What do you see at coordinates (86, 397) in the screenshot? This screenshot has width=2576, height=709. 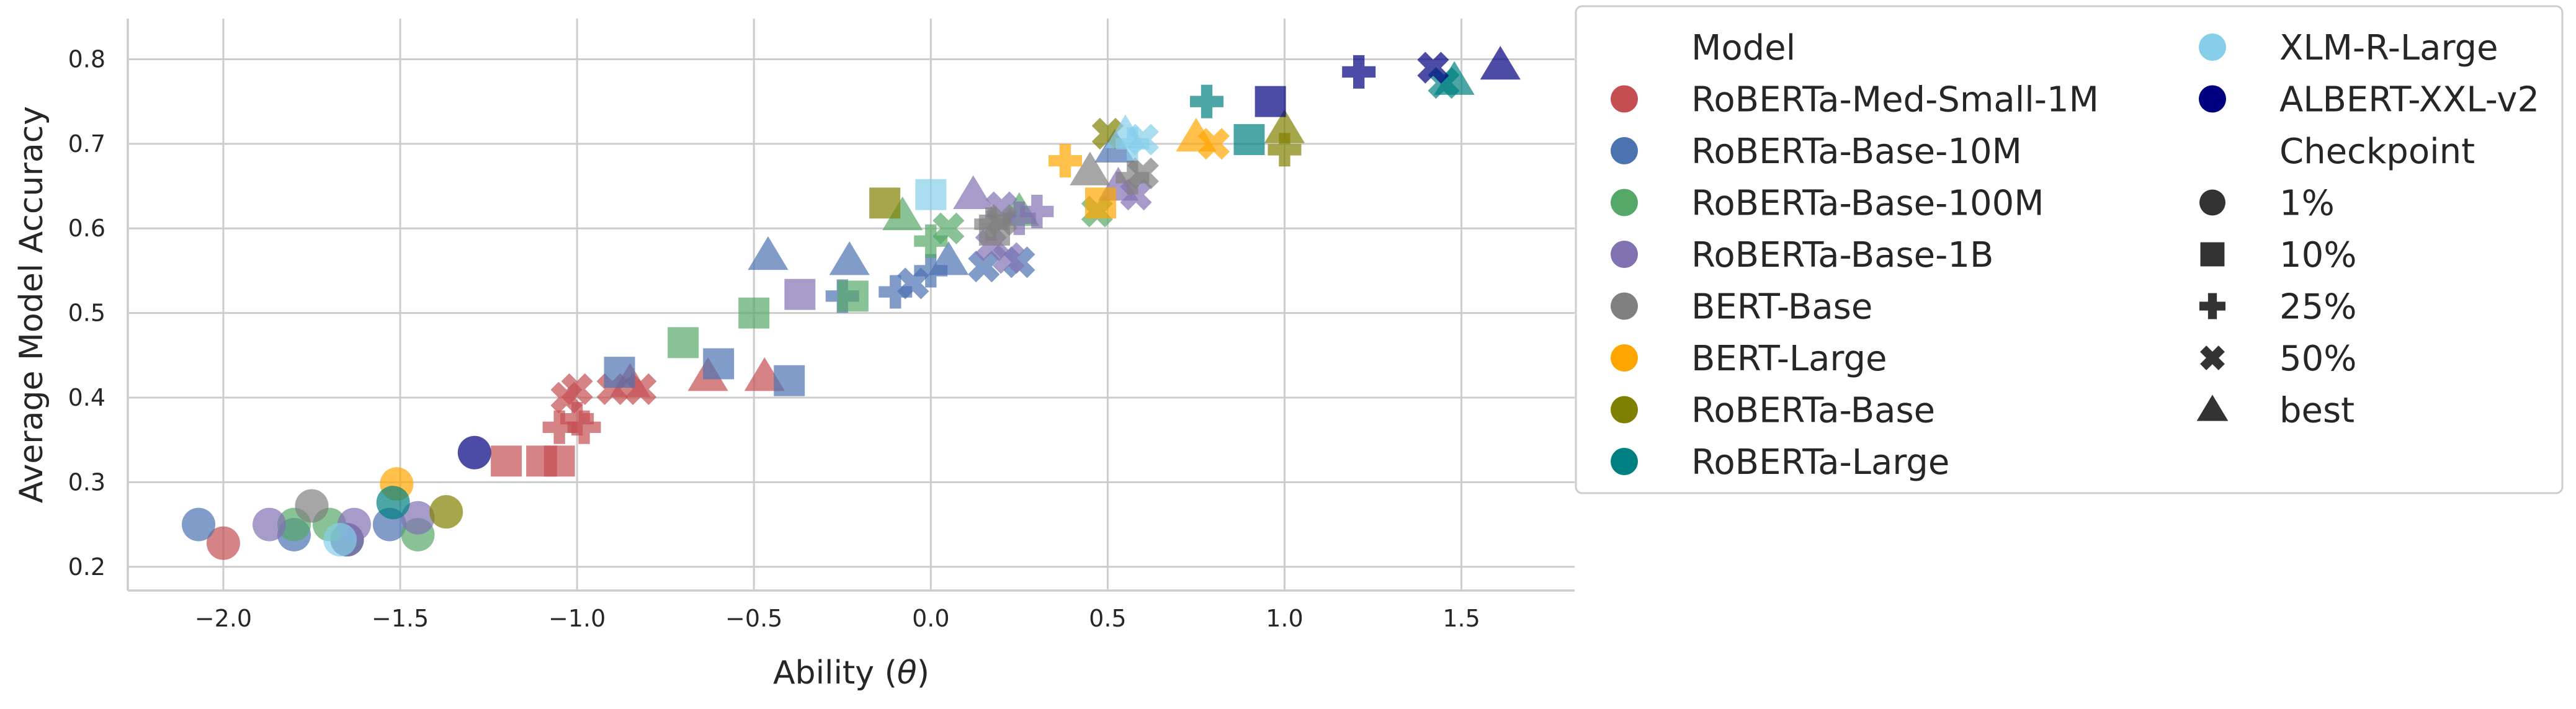 I see `y-tick-label: 0.4` at bounding box center [86, 397].